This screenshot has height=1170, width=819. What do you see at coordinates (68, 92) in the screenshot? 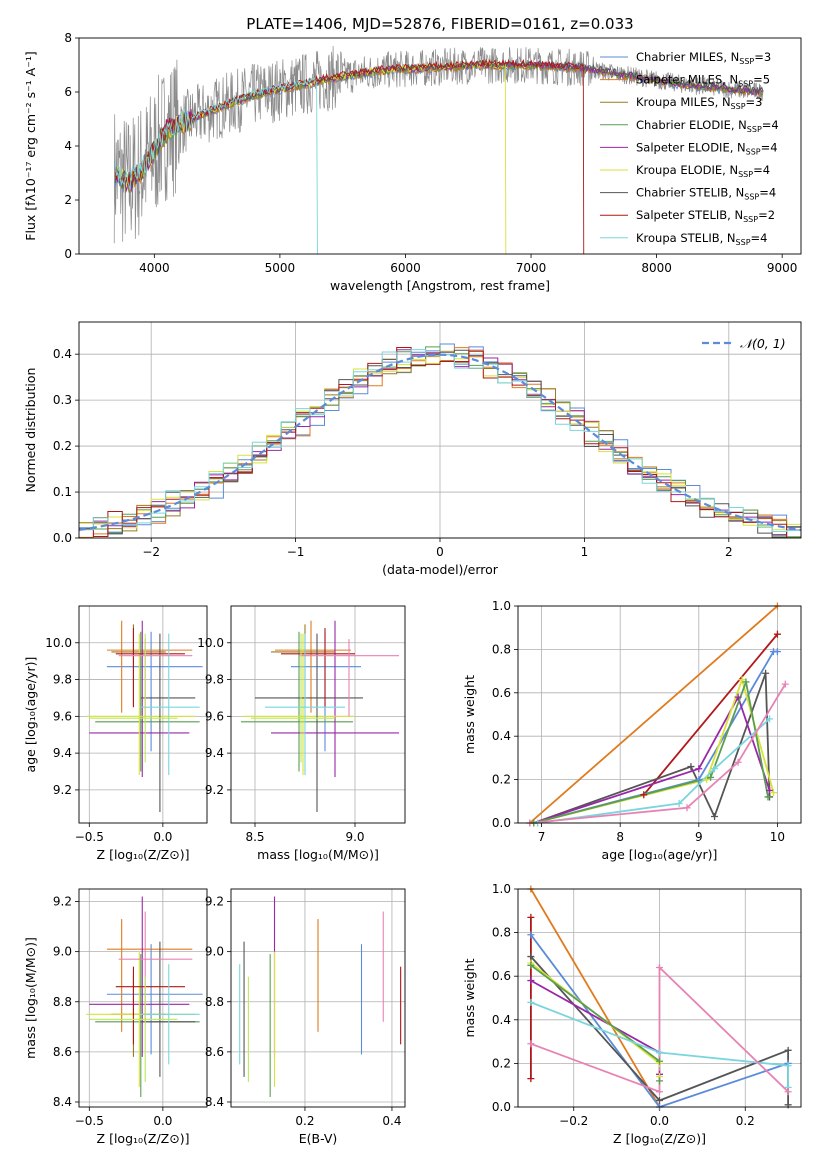
I see `y-tick-label: 6` at bounding box center [68, 92].